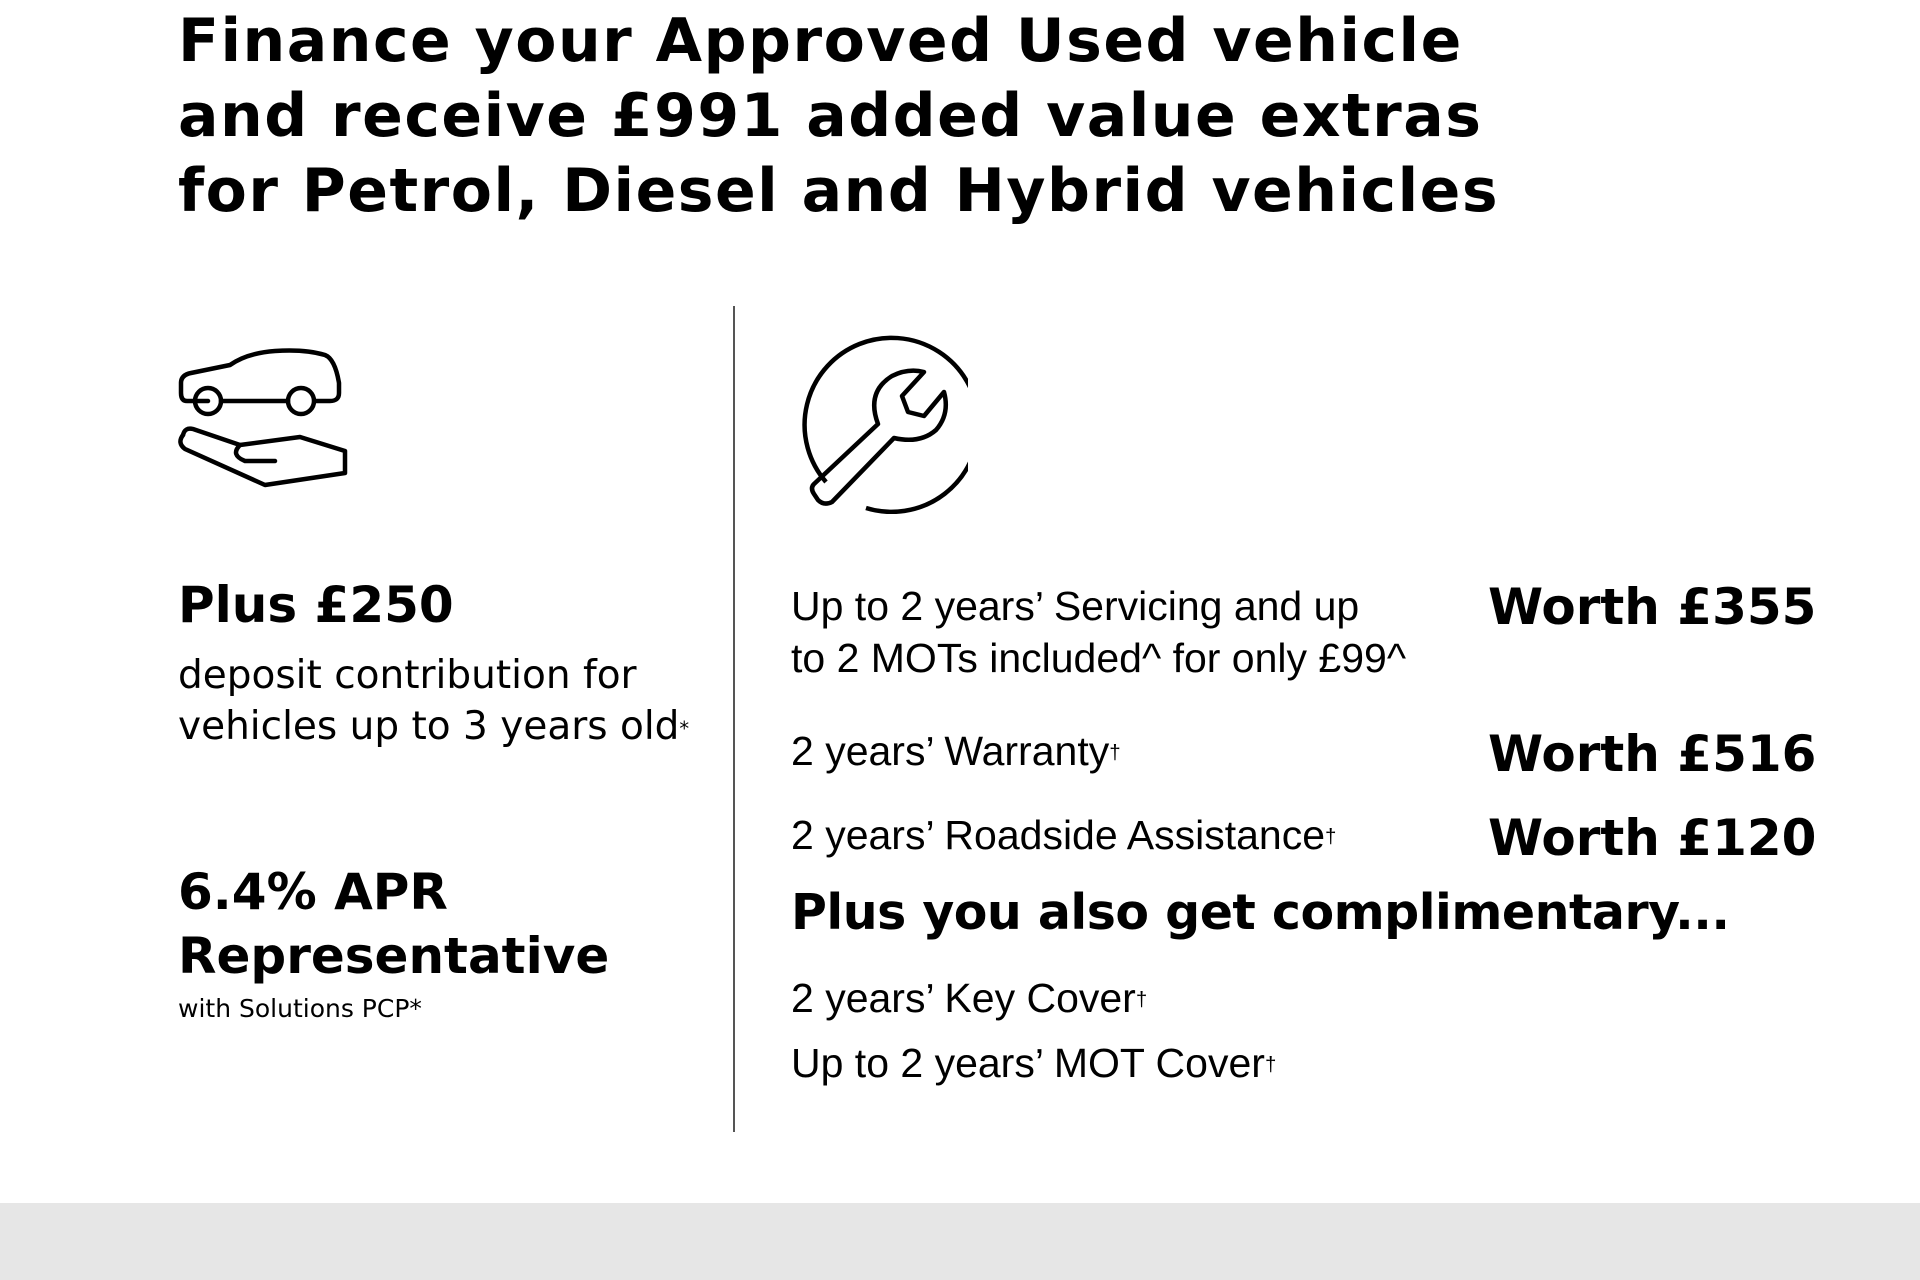 This screenshot has width=1920, height=1280. Describe the element at coordinates (885, 424) in the screenshot. I see `wrench-circle-icon` at that location.